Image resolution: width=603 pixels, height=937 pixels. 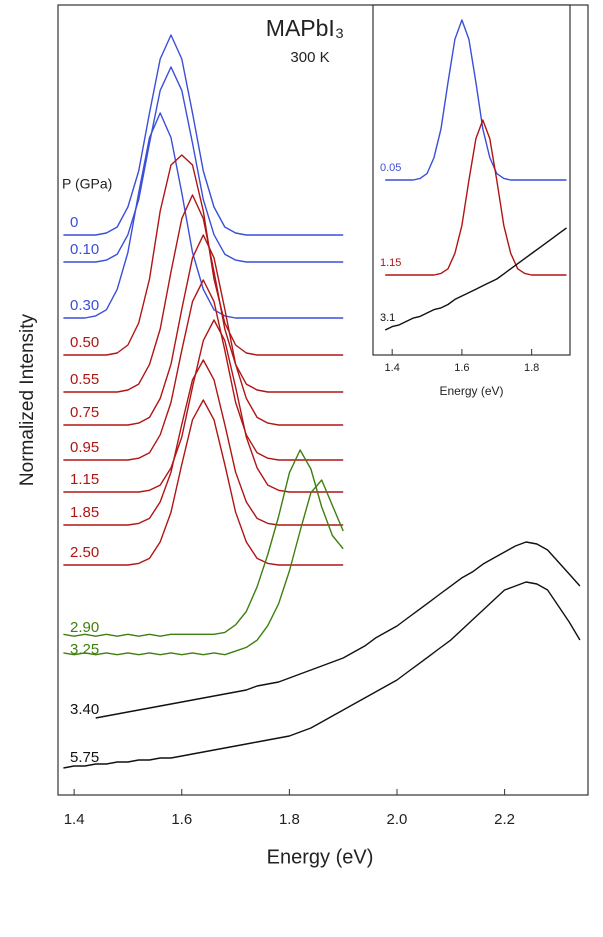 I want to click on y-axis-label: Normalized Intensity, so click(x=27, y=399).